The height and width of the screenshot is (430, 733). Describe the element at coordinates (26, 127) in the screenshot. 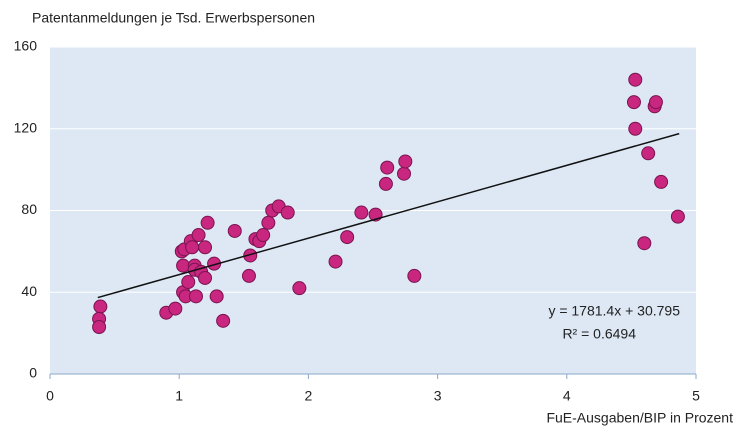

I see `y-tick-label: 120` at that location.